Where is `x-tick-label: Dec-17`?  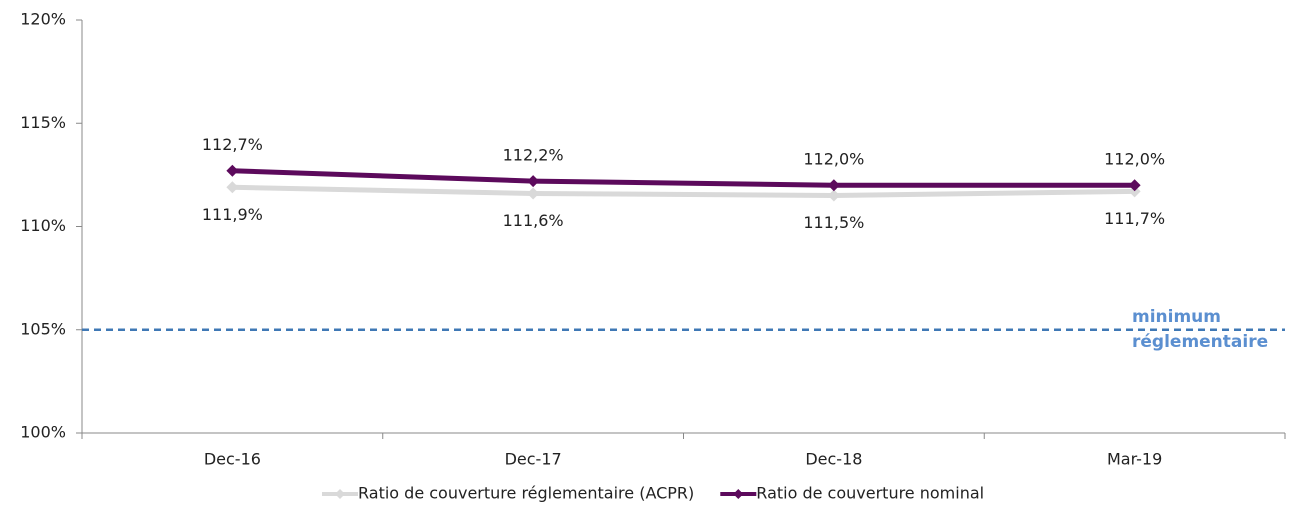
x-tick-label: Dec-17 is located at coordinates (533, 459).